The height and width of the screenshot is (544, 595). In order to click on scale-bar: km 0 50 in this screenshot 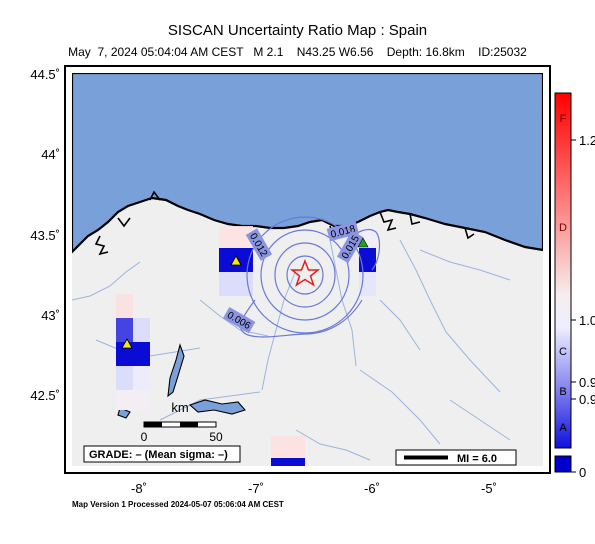, I will do `click(182, 422)`.